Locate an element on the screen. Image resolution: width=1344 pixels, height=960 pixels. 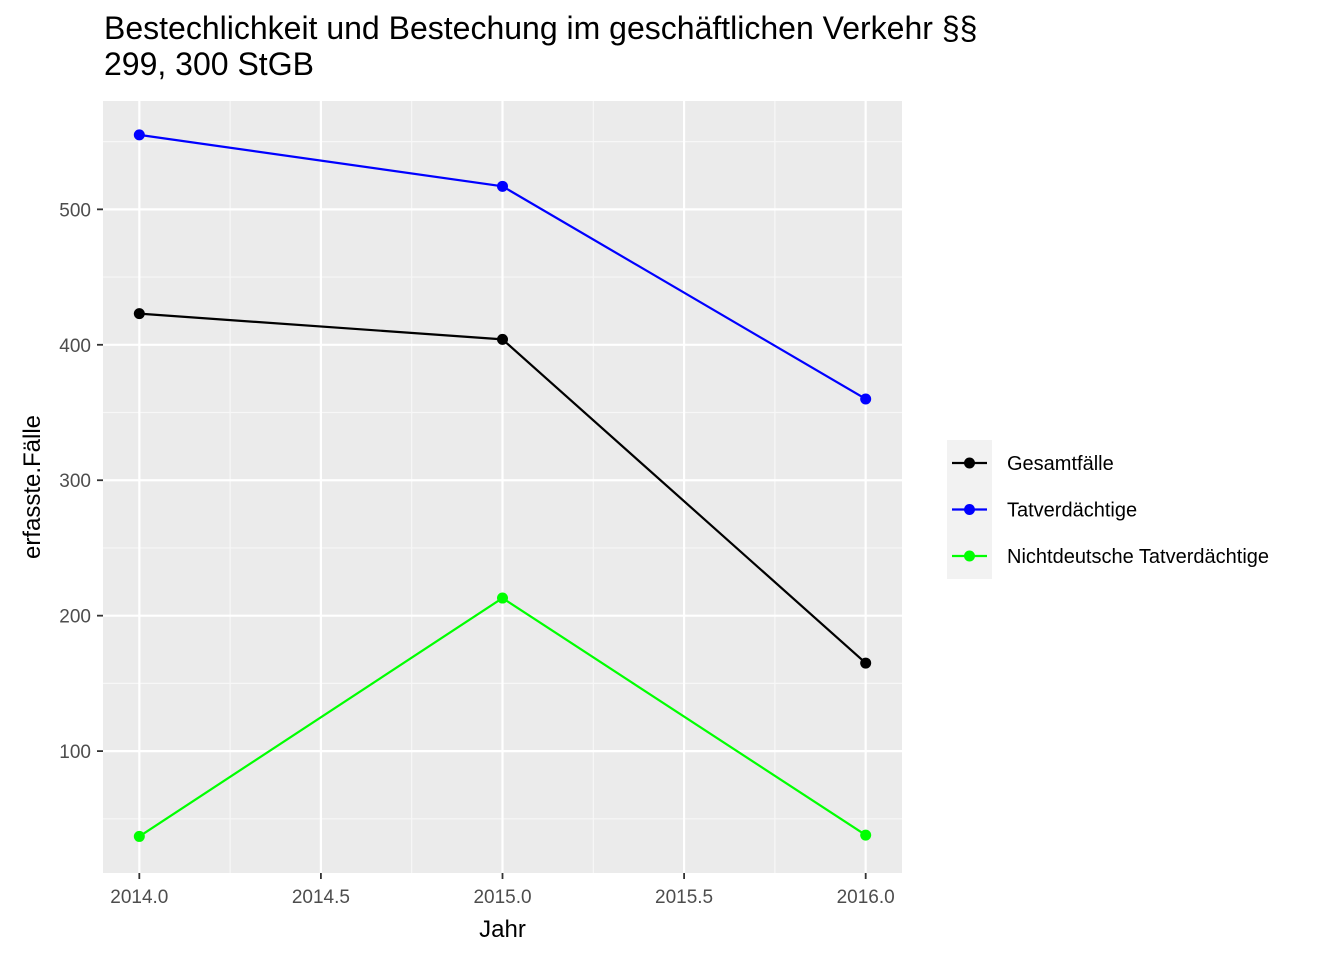
y-tick-label: 300 is located at coordinates (75, 481).